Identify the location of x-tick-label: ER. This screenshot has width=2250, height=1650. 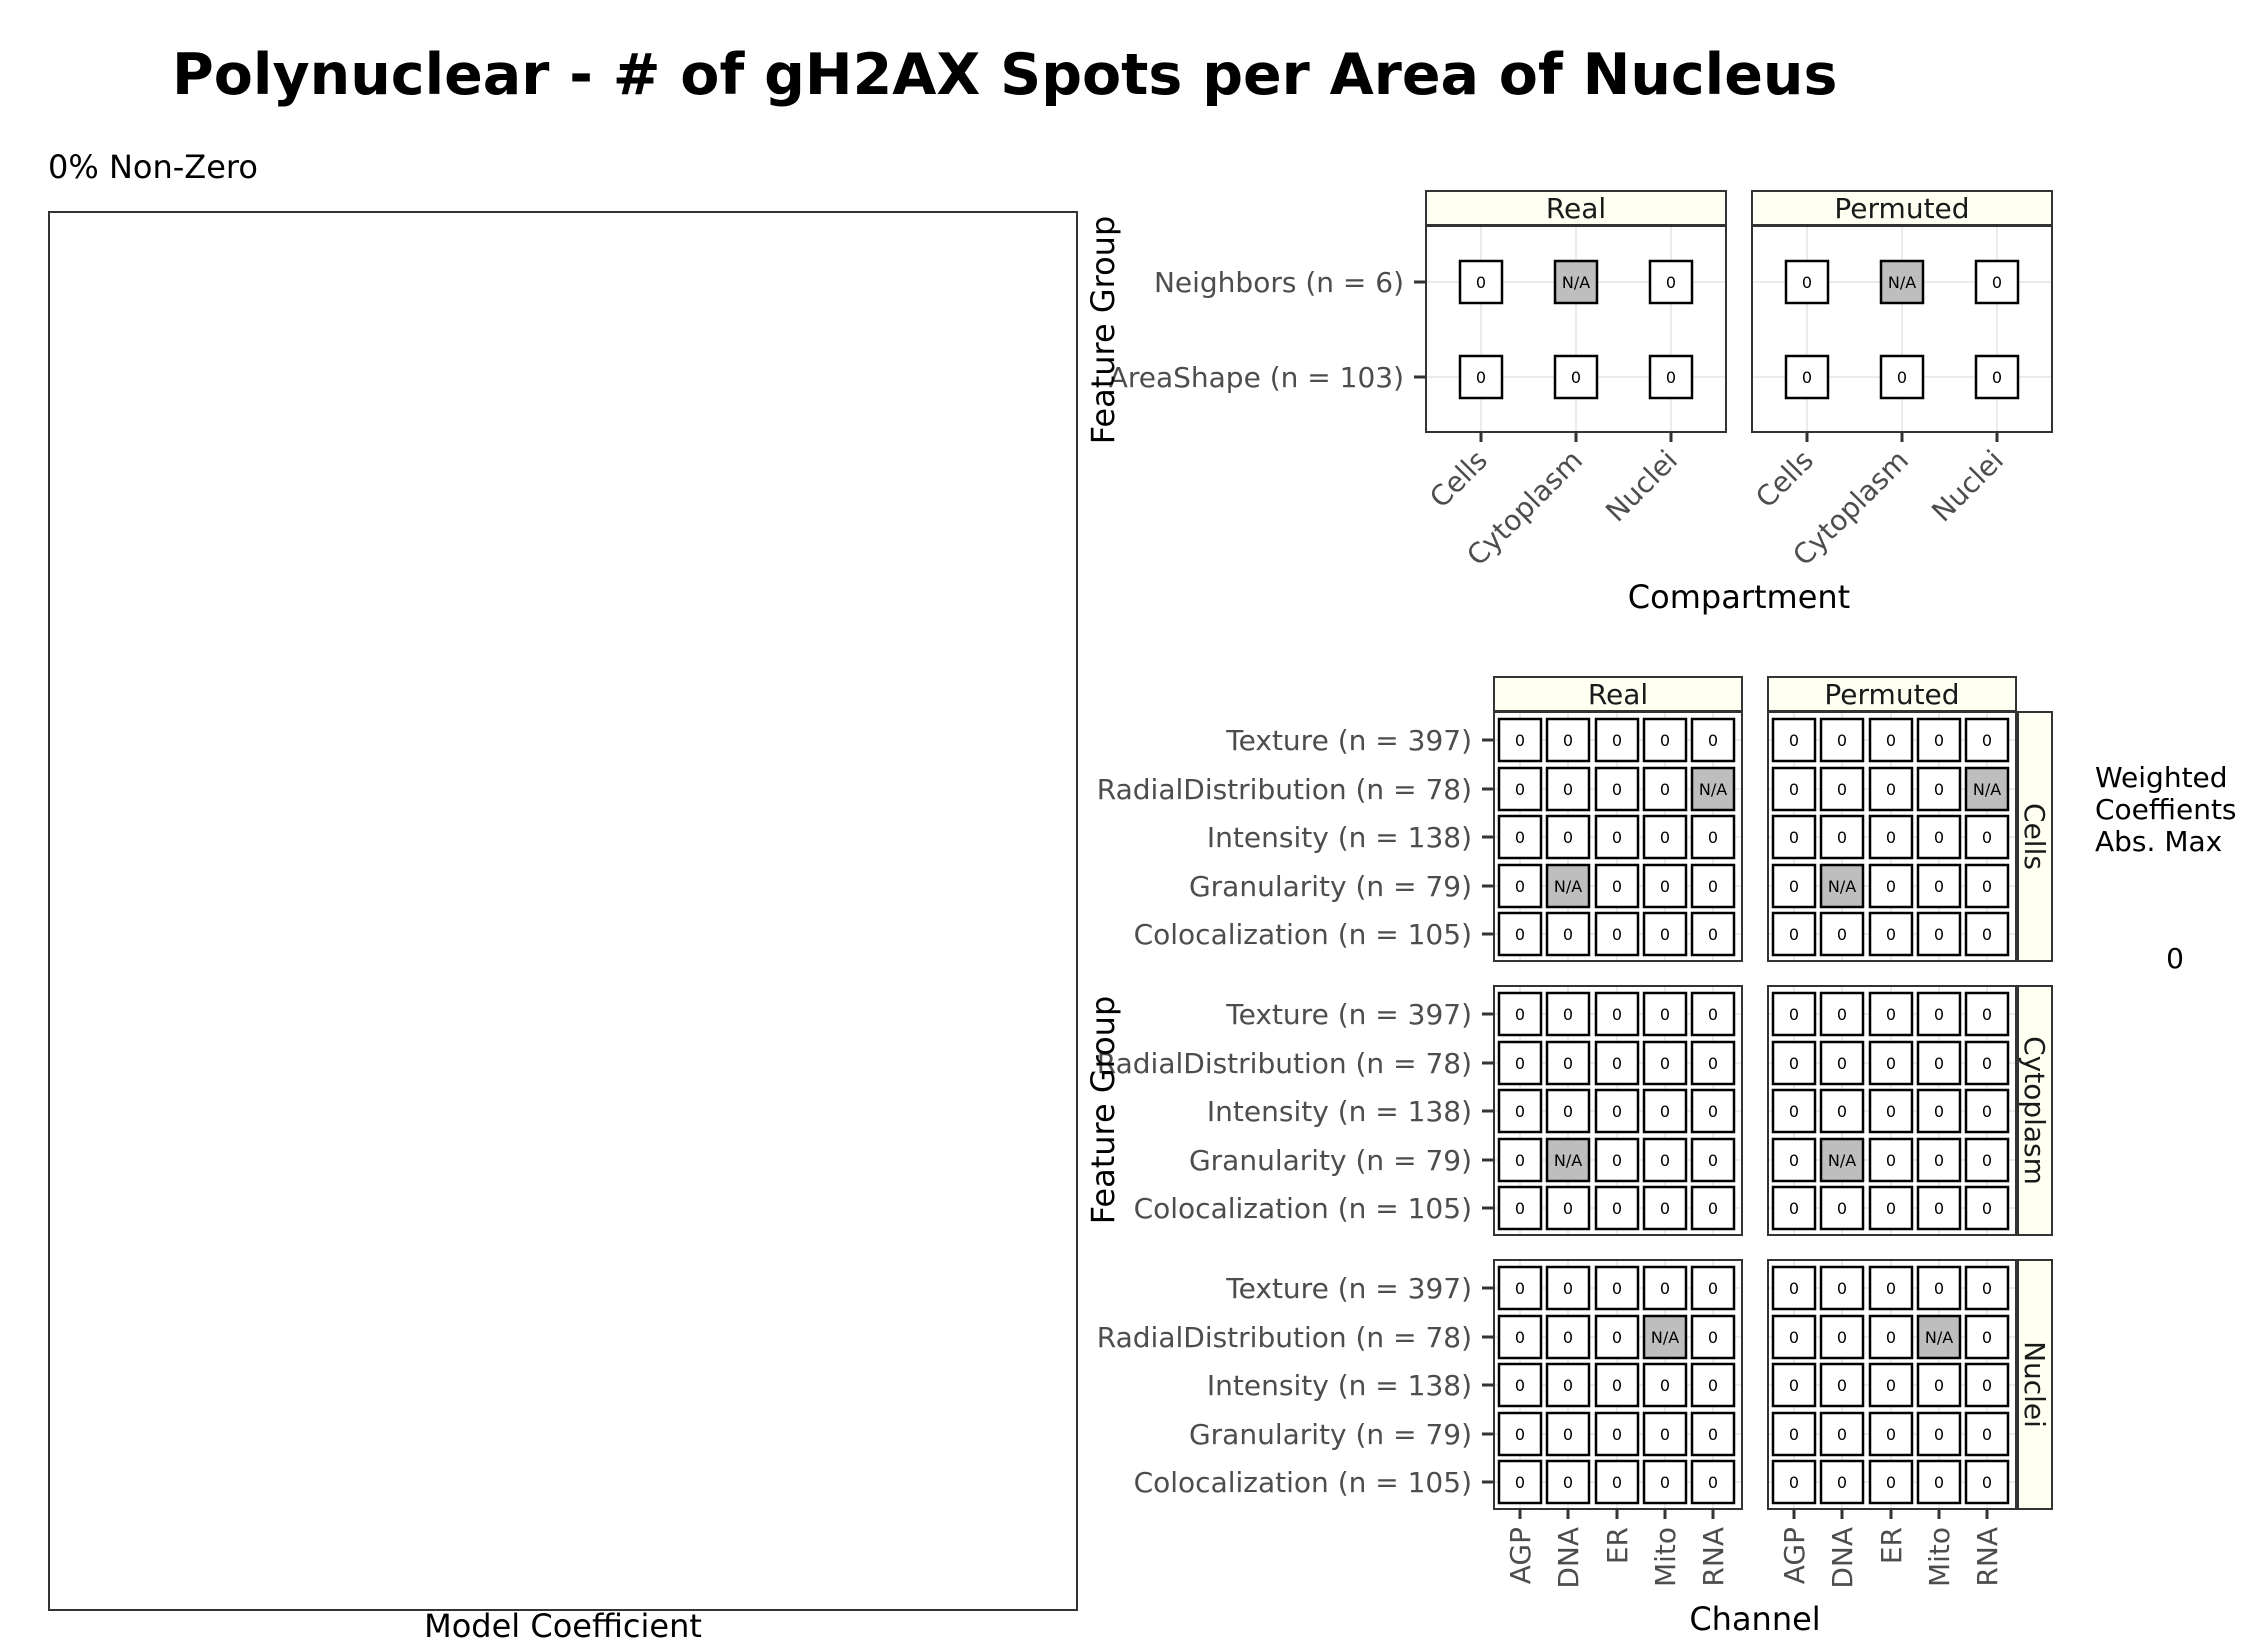
(1891, 1545).